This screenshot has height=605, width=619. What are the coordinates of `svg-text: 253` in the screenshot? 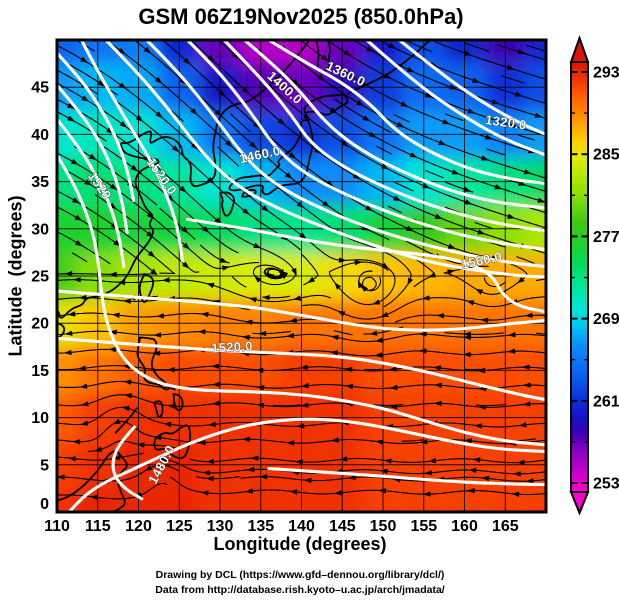 It's located at (606, 484).